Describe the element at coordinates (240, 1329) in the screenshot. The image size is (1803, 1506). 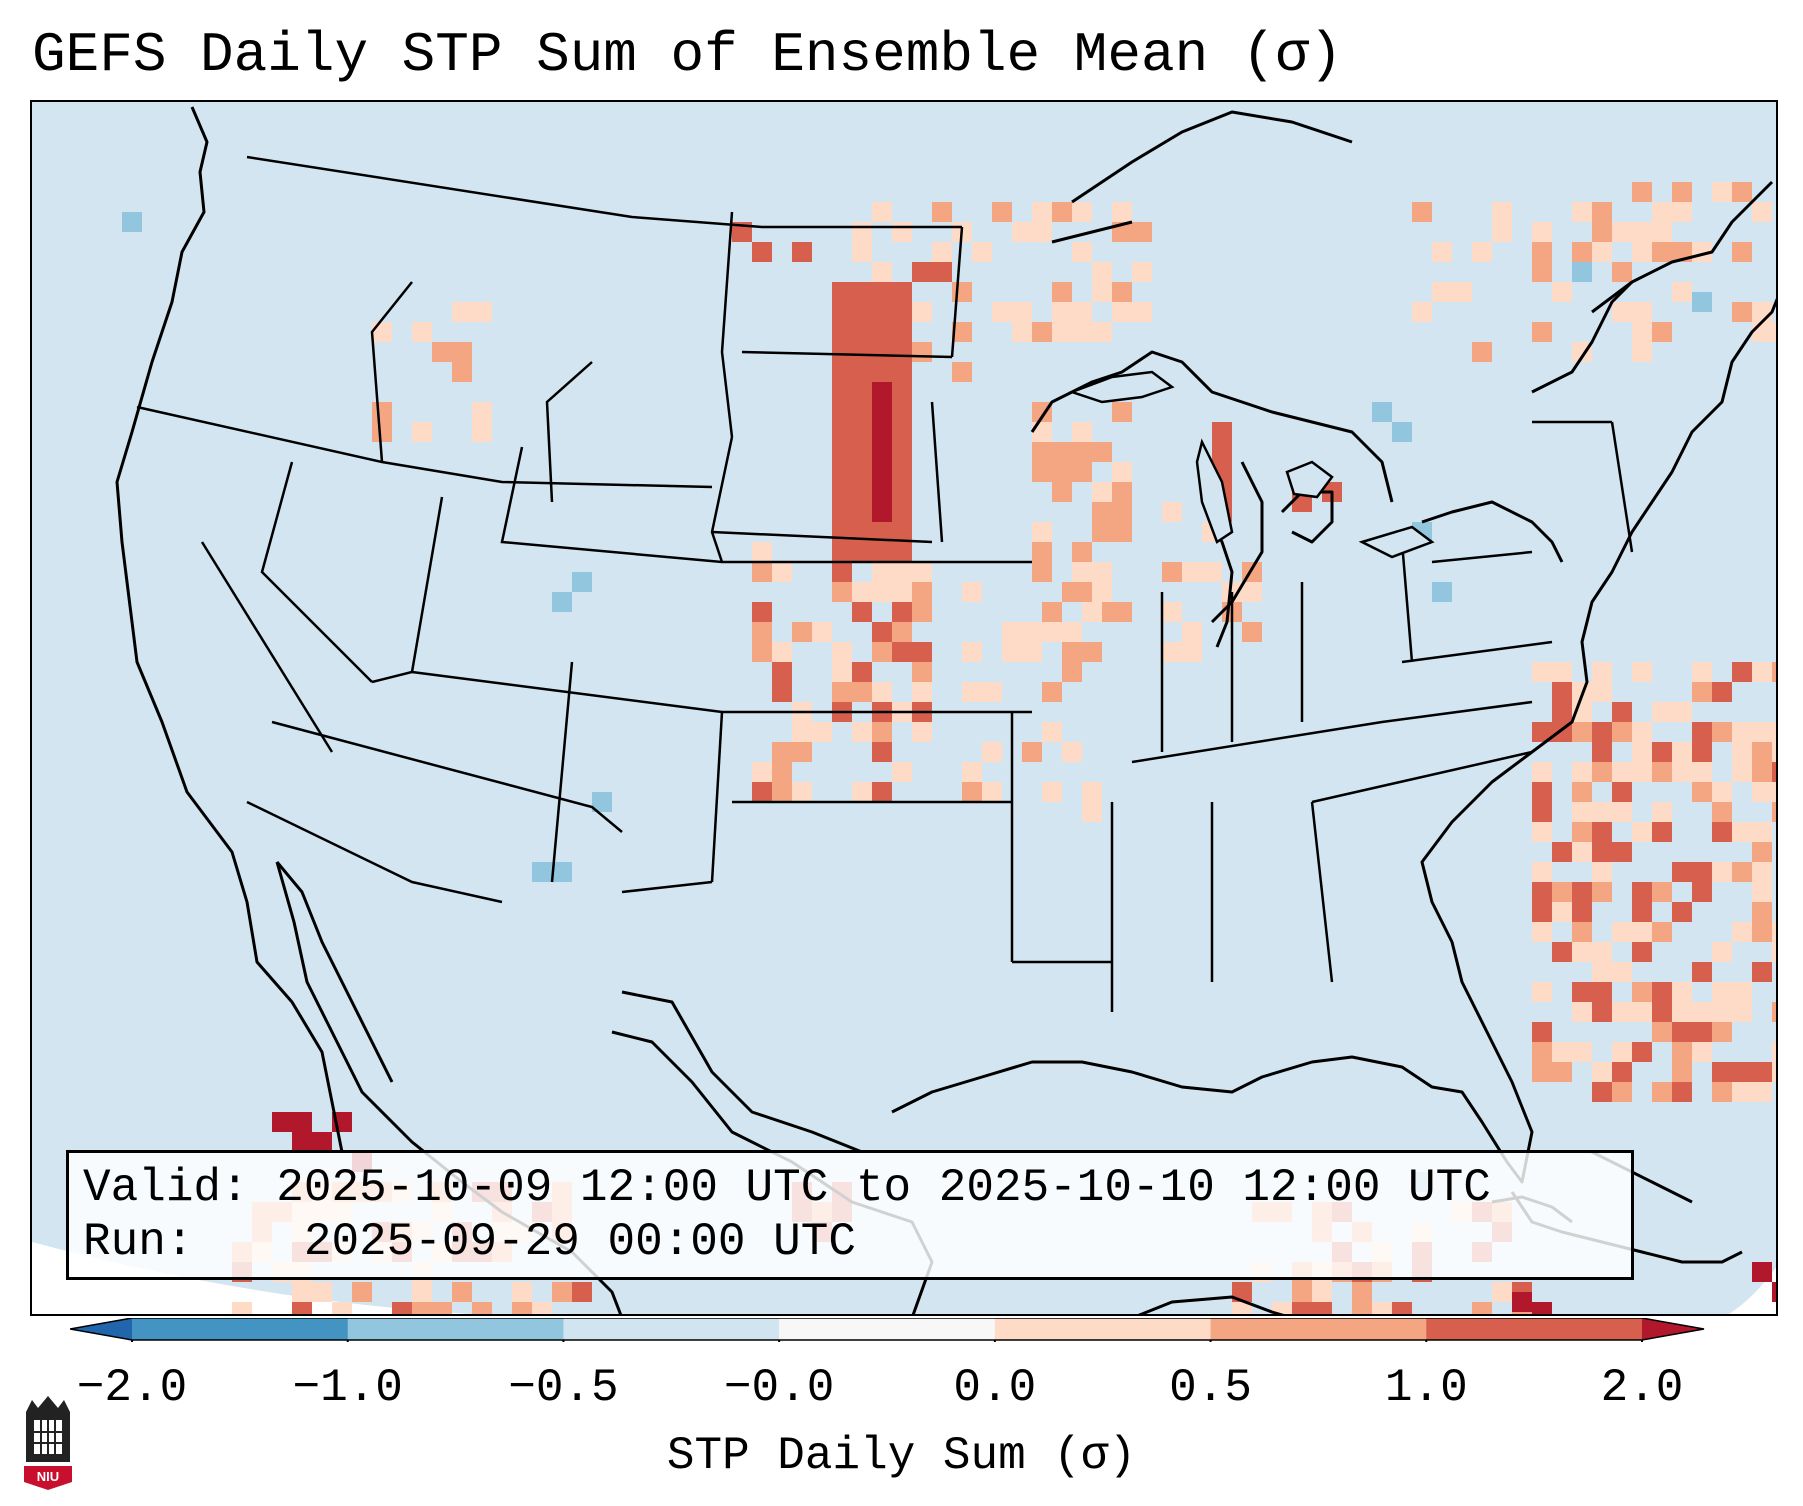
I see `colorbar-bin` at that location.